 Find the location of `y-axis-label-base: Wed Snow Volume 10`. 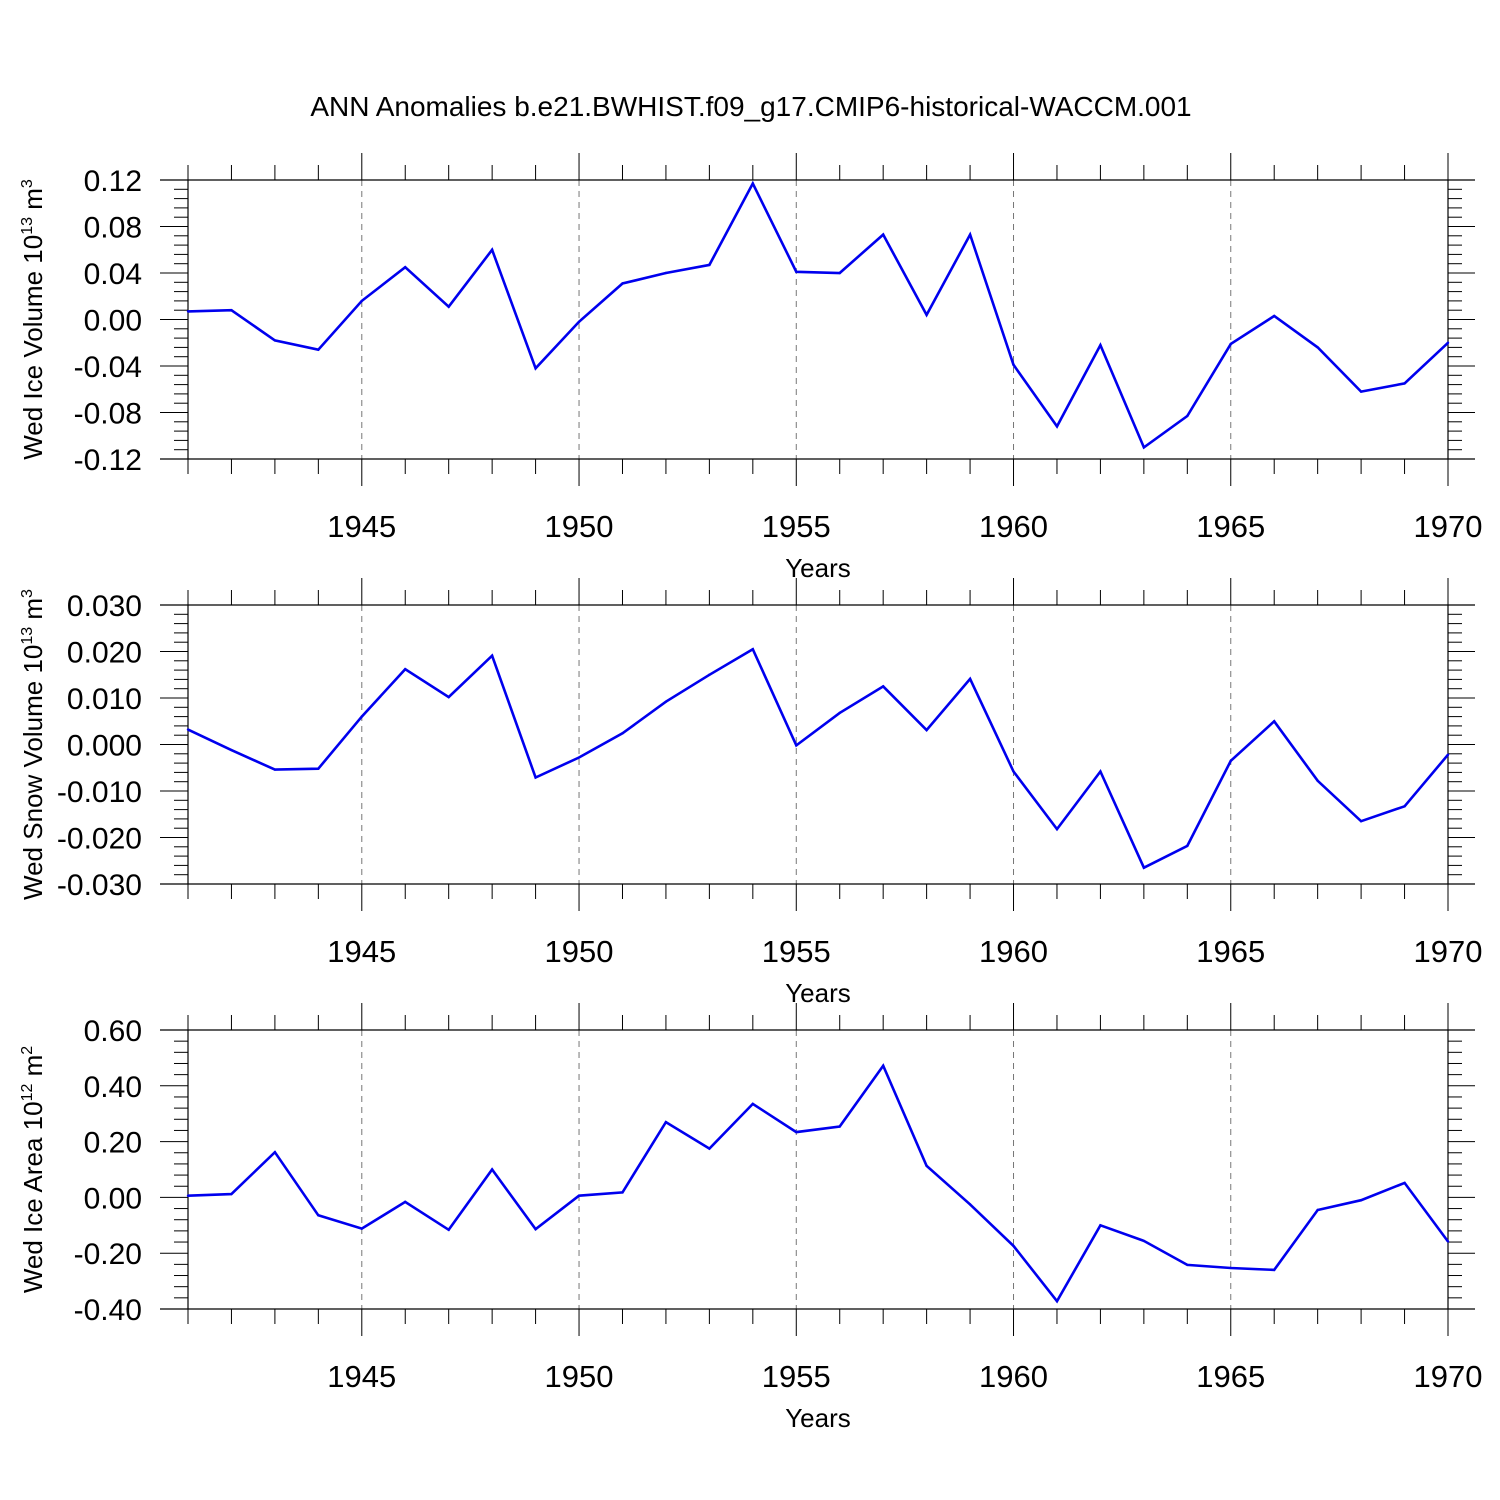

y-axis-label-base: Wed Snow Volume 10 is located at coordinates (33, 772).